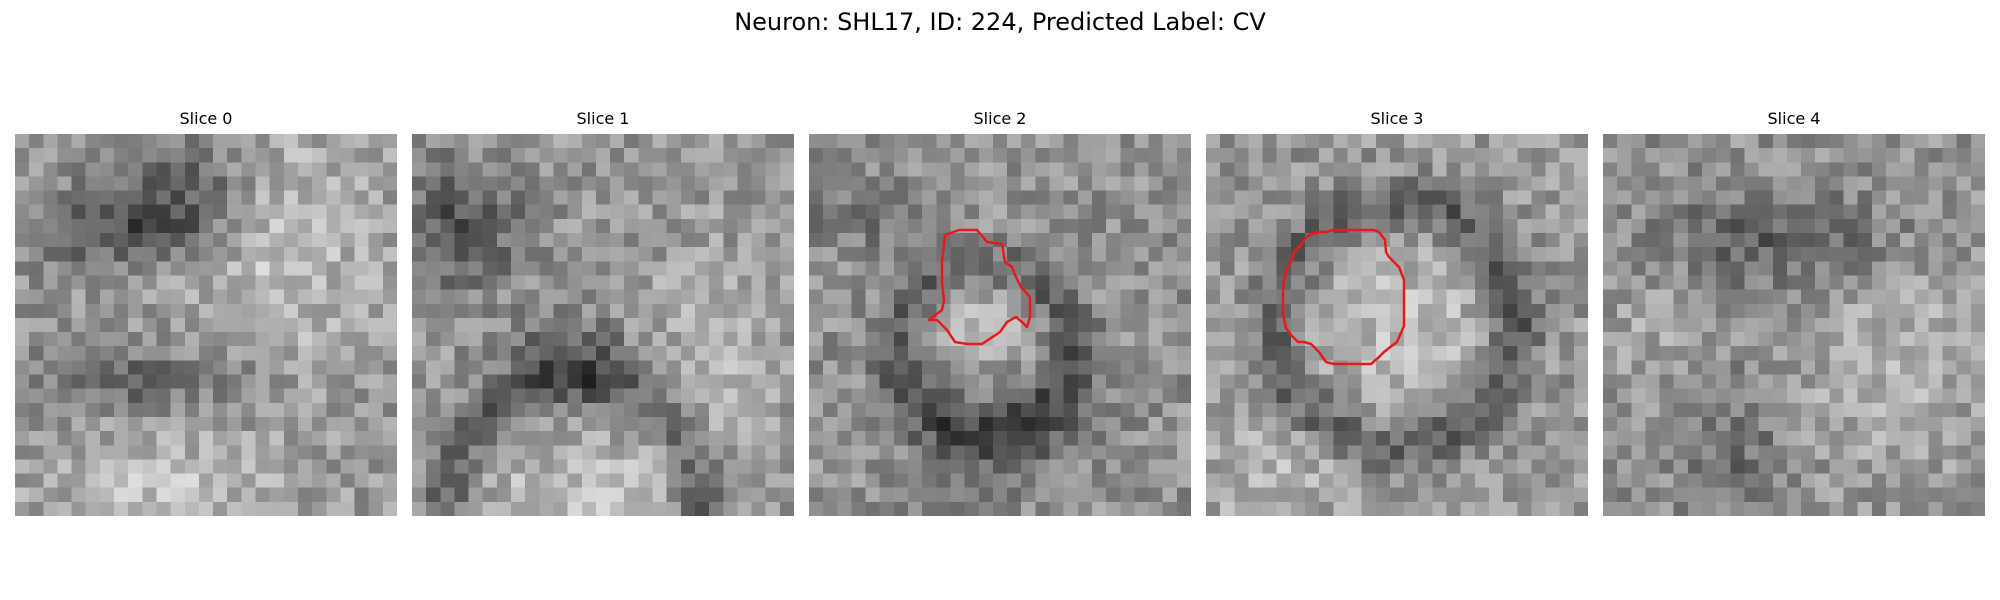 The height and width of the screenshot is (600, 2000). What do you see at coordinates (206, 118) in the screenshot?
I see `slice-title-0: Slice 0` at bounding box center [206, 118].